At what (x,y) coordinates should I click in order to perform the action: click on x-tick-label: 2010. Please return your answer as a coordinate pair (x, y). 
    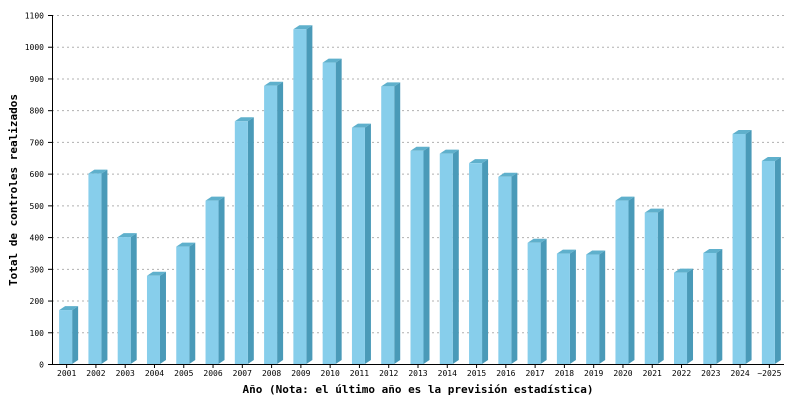
    Looking at the image, I should click on (330, 373).